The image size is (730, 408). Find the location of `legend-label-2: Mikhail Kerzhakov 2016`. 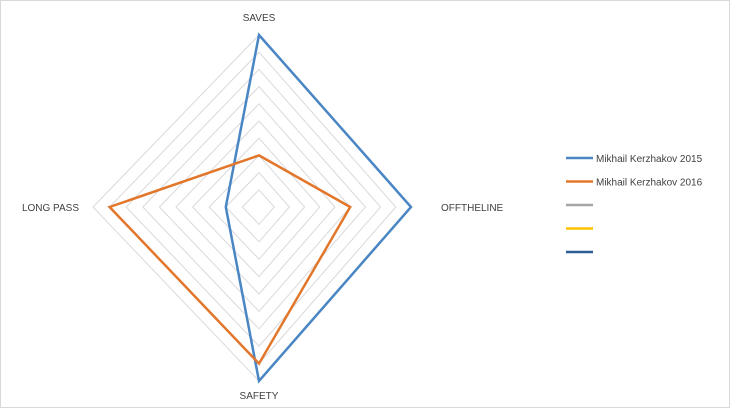

legend-label-2: Mikhail Kerzhakov 2016 is located at coordinates (649, 183).